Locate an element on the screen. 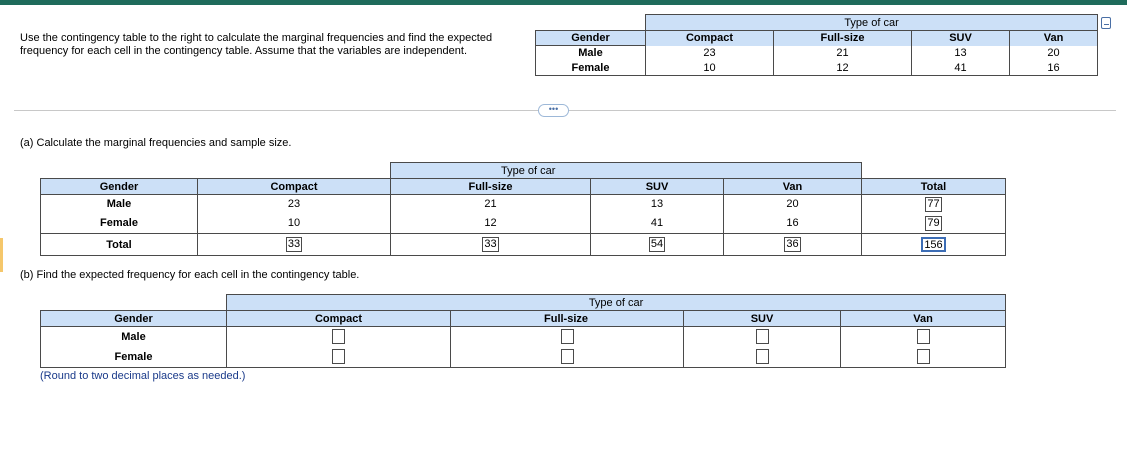 This screenshot has width=1127, height=450. expected-male-full-size-input is located at coordinates (567, 337).